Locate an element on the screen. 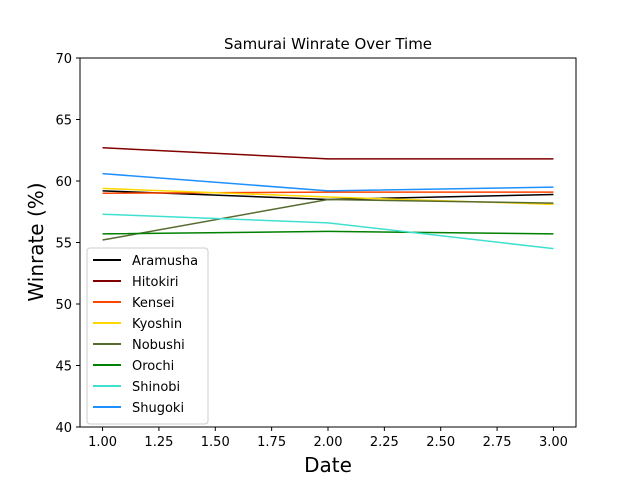 Image resolution: width=640 pixels, height=480 pixels. x-tick-label: 1.00 is located at coordinates (102, 442).